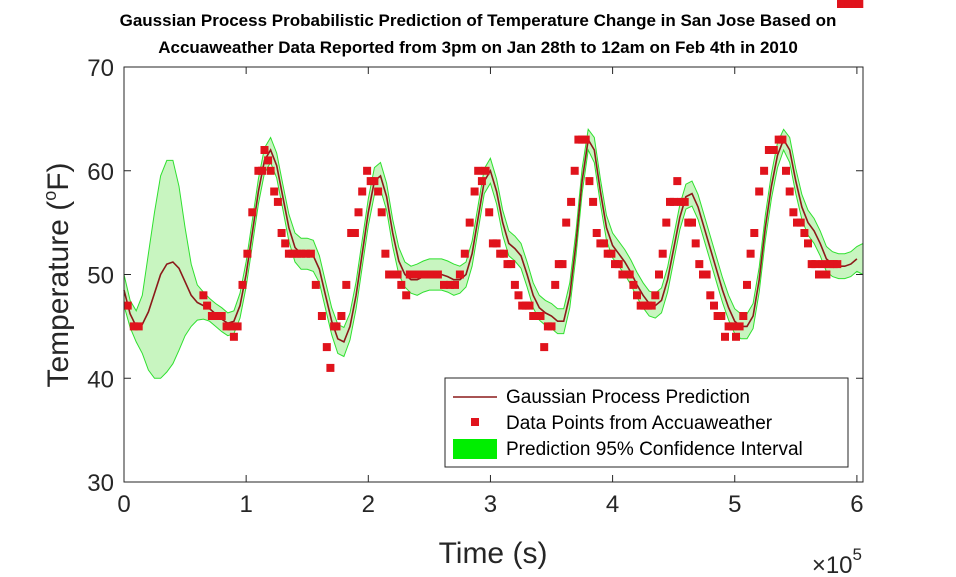 Image resolution: width=956 pixels, height=577 pixels. Describe the element at coordinates (493, 553) in the screenshot. I see `x-axis-label: Time (s)` at that location.